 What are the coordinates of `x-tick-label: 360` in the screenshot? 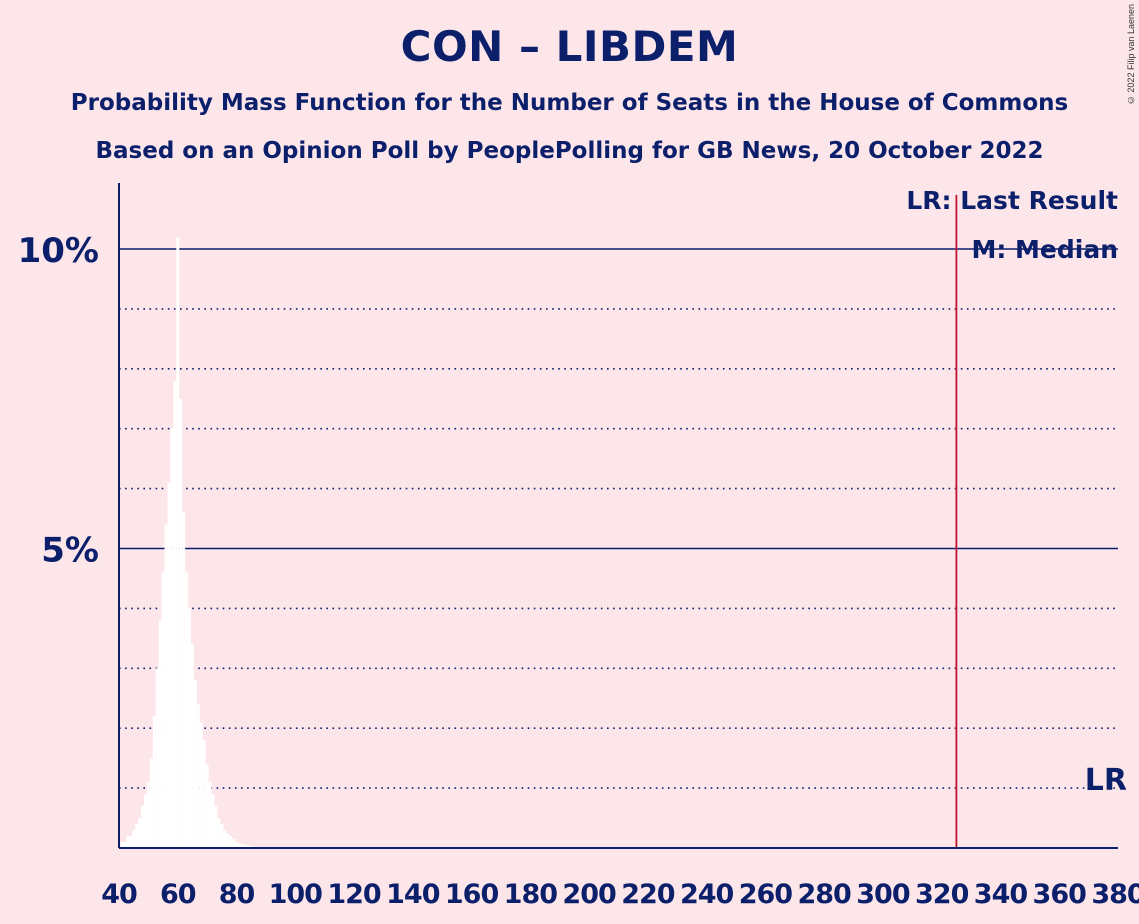 It's located at (1060, 894).